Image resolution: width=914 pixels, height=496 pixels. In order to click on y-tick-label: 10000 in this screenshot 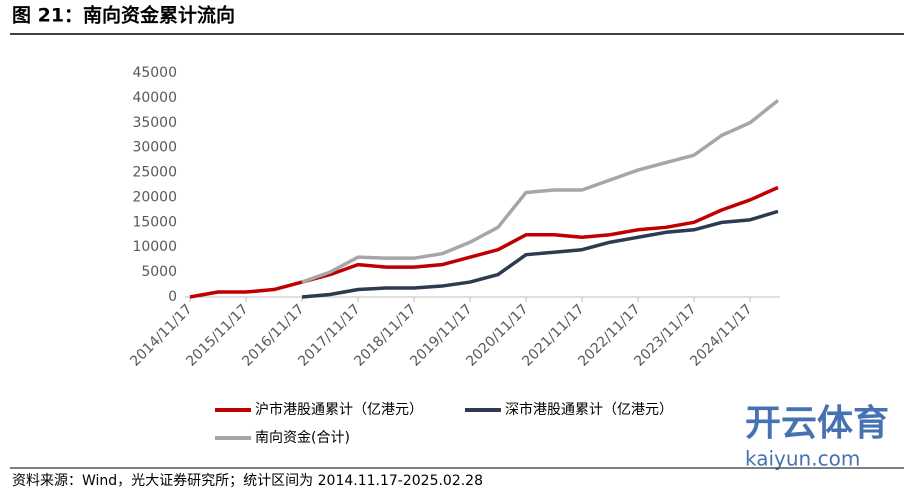, I will do `click(154, 247)`.